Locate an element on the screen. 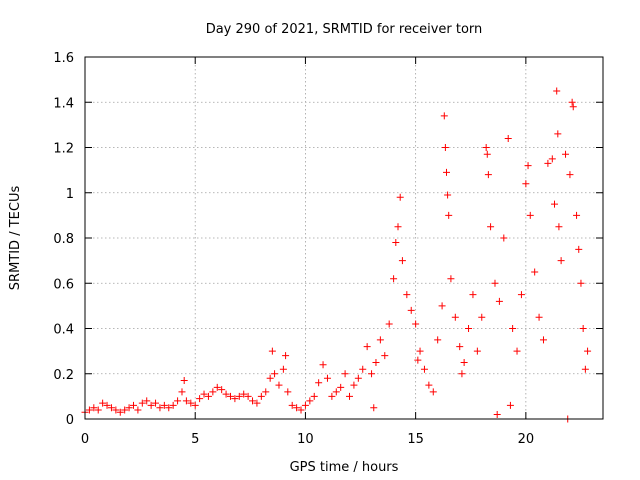 The width and height of the screenshot is (640, 480). y-tick-label: 0.8 is located at coordinates (63, 239).